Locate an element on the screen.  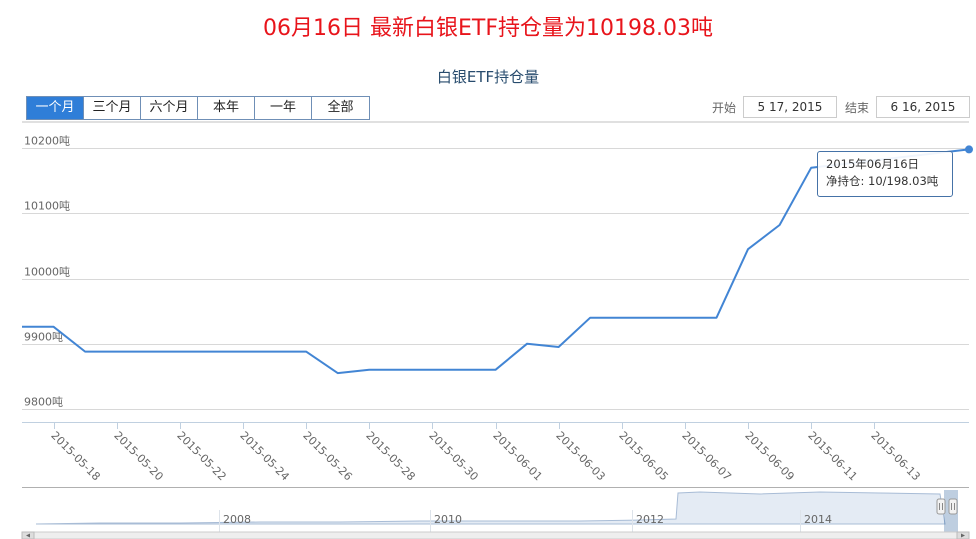
x-tick-label: 2015-05-22 is located at coordinates (201, 456).